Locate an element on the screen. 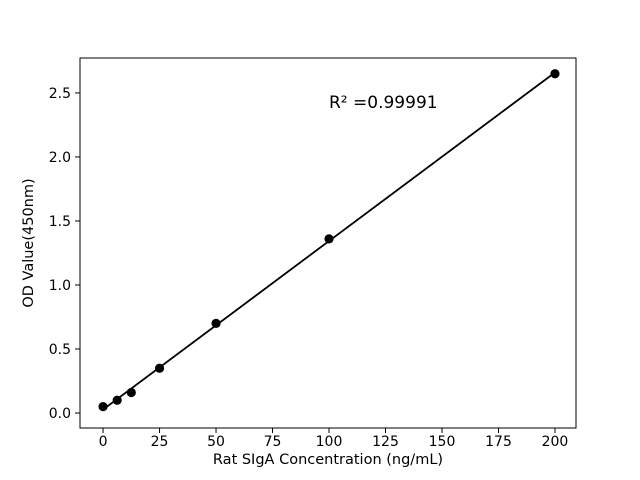  r-squared-annotation: R² =0.99991 is located at coordinates (383, 103).